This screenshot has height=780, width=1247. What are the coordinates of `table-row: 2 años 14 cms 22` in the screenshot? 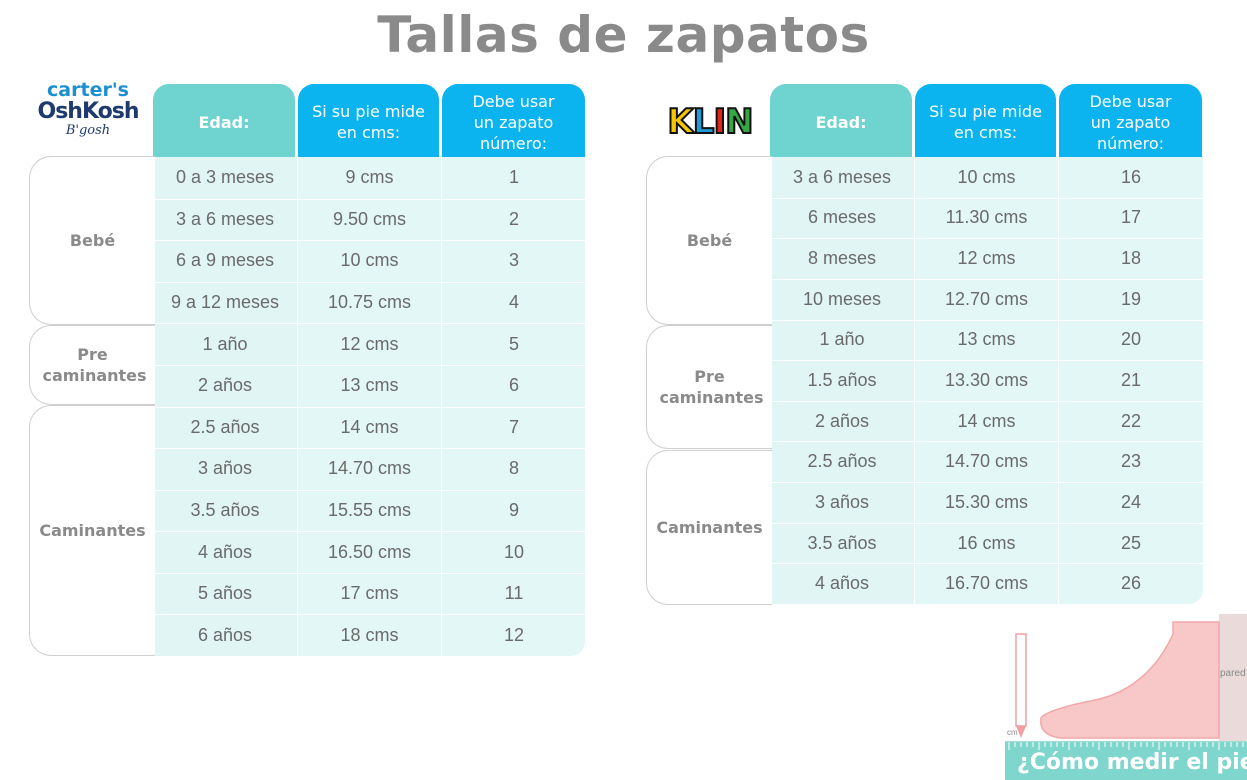 It's located at (986, 421).